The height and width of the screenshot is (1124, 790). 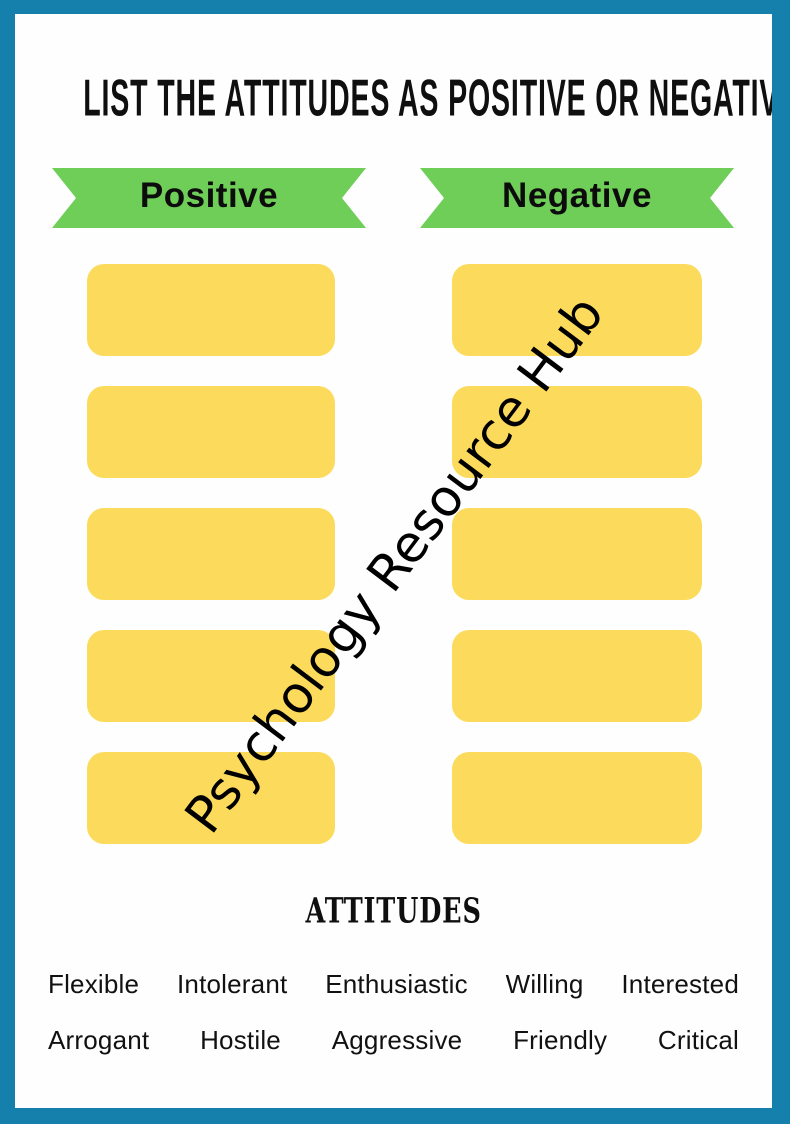 I want to click on attitude-word: Critical, so click(x=698, y=1040).